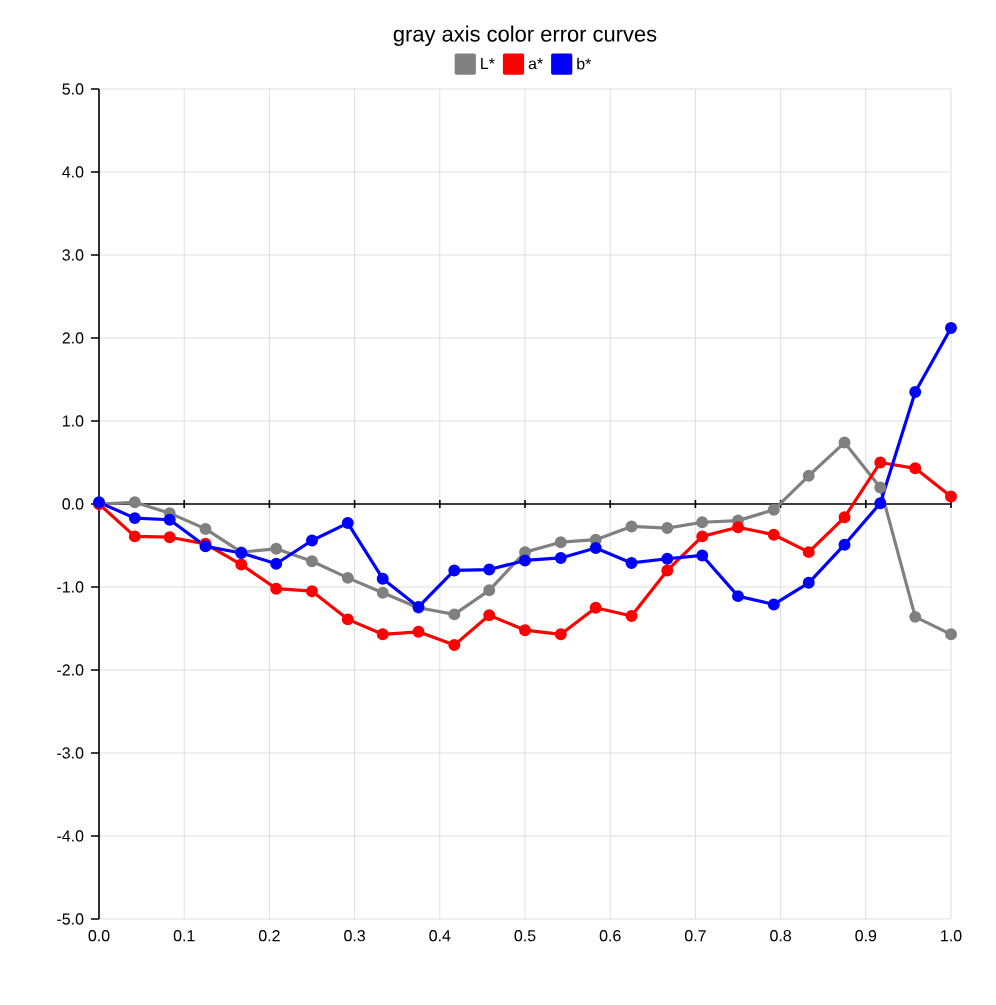  I want to click on y-tick-label: -3.0, so click(70, 753).